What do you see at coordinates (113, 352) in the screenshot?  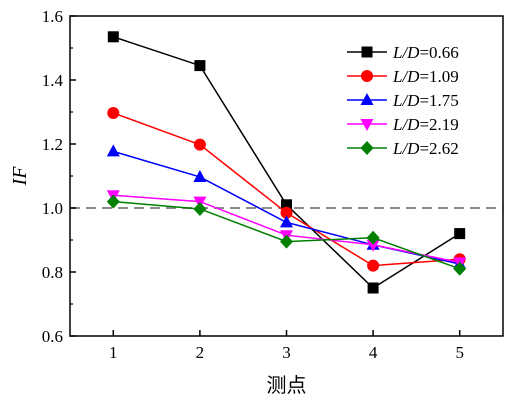 I see `x-tick-label: 1` at bounding box center [113, 352].